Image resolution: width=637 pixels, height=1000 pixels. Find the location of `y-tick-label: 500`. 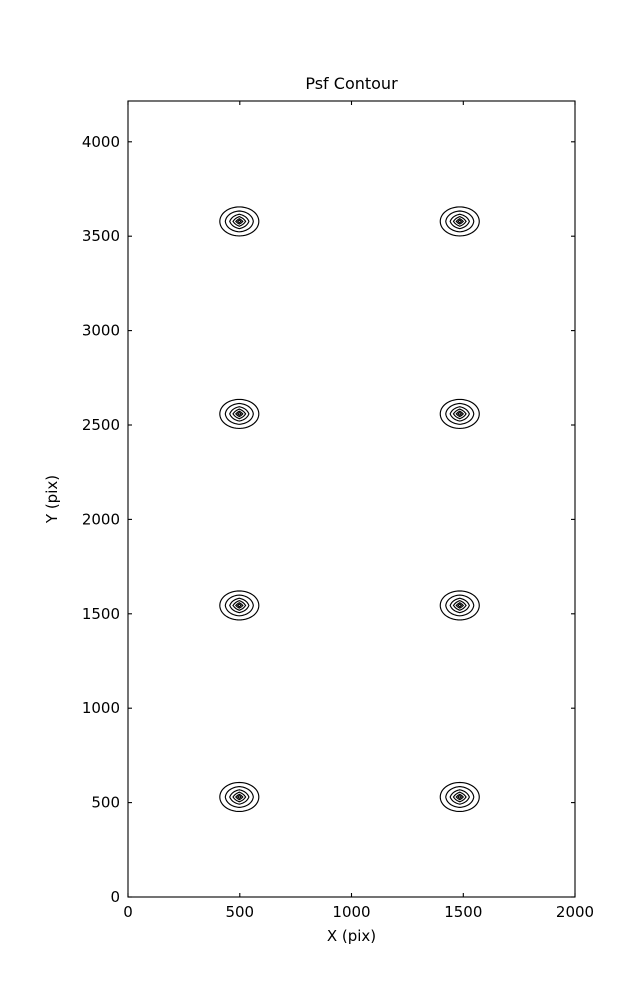

y-tick-label: 500 is located at coordinates (105, 803).